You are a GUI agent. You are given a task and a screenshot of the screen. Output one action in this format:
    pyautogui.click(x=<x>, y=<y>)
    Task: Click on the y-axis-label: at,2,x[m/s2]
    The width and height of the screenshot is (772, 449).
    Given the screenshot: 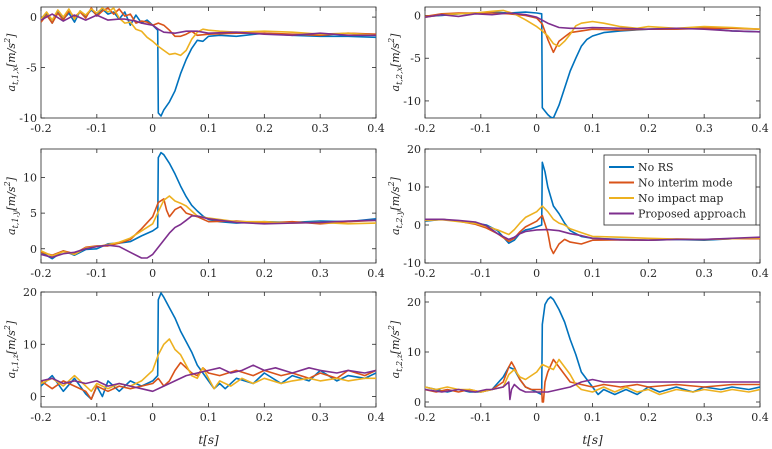 What is the action you would take?
    pyautogui.click(x=395, y=62)
    